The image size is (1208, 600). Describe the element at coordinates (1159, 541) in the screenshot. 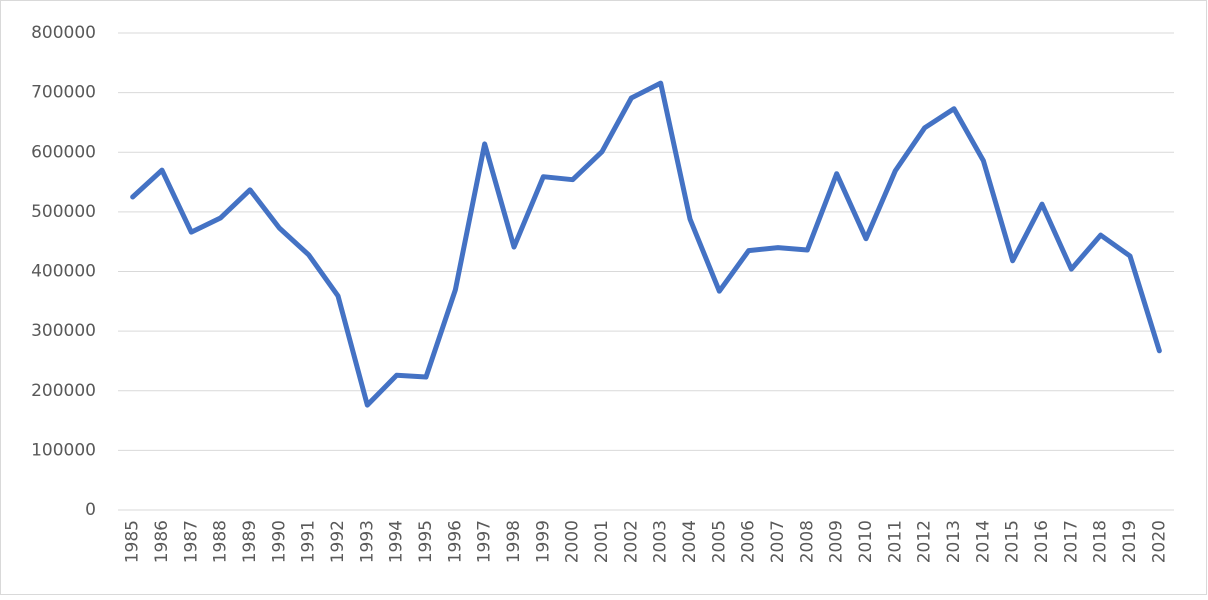

I see `x-tick-label: 2020` at that location.